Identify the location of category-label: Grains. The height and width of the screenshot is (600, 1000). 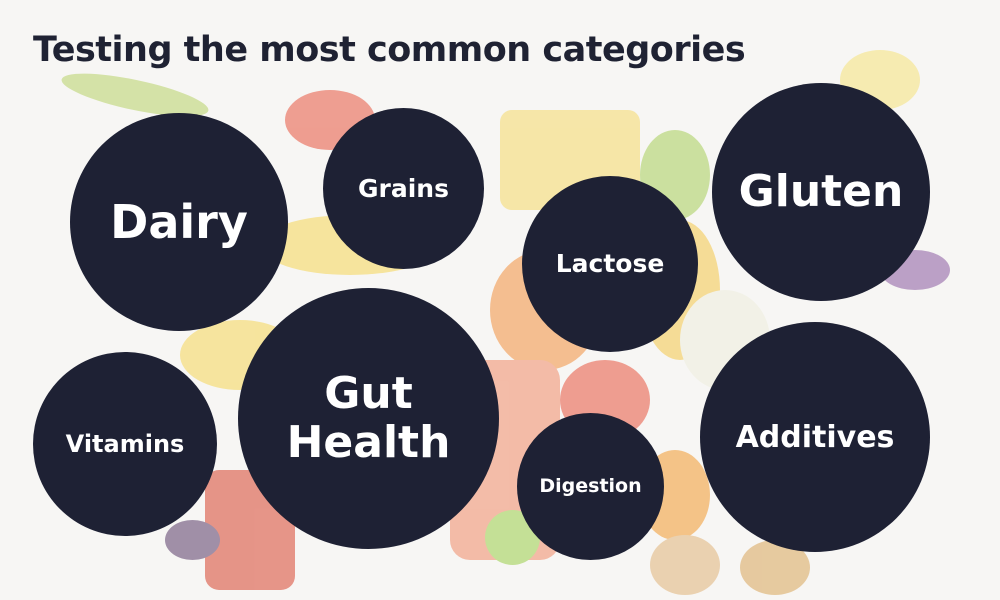
(403, 188).